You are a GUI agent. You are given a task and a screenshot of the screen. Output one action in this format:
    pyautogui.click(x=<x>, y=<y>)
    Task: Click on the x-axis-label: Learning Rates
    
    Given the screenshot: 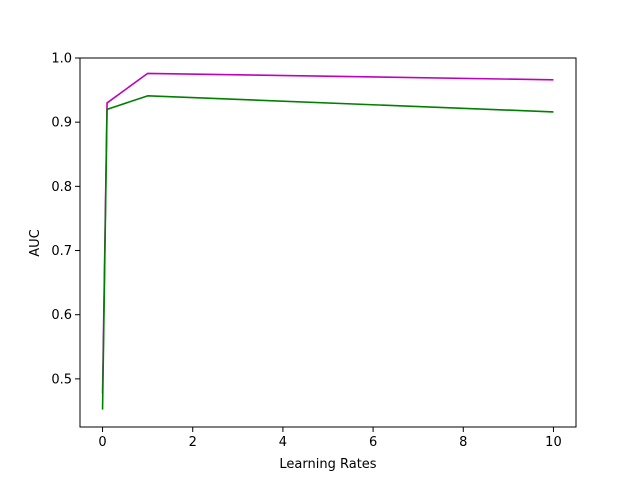 What is the action you would take?
    pyautogui.click(x=327, y=464)
    